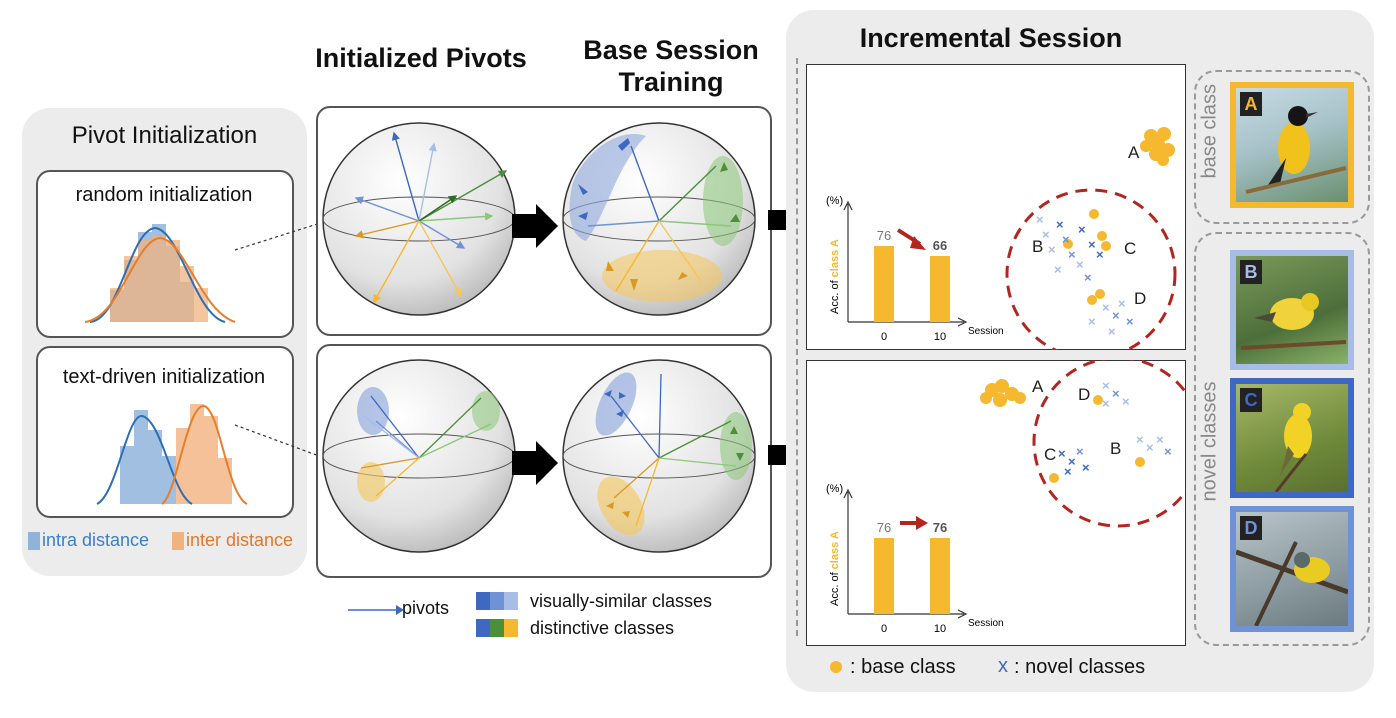  Describe the element at coordinates (164, 135) in the screenshot. I see `pivot-initialization-title: Pivot Initialization` at that location.